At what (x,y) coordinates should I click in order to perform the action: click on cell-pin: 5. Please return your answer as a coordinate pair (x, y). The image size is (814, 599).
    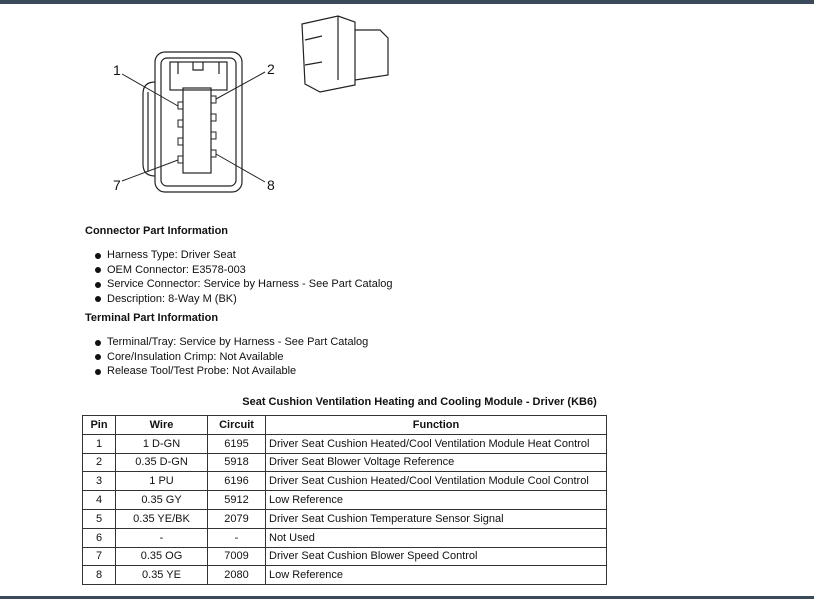
    Looking at the image, I should click on (99, 518).